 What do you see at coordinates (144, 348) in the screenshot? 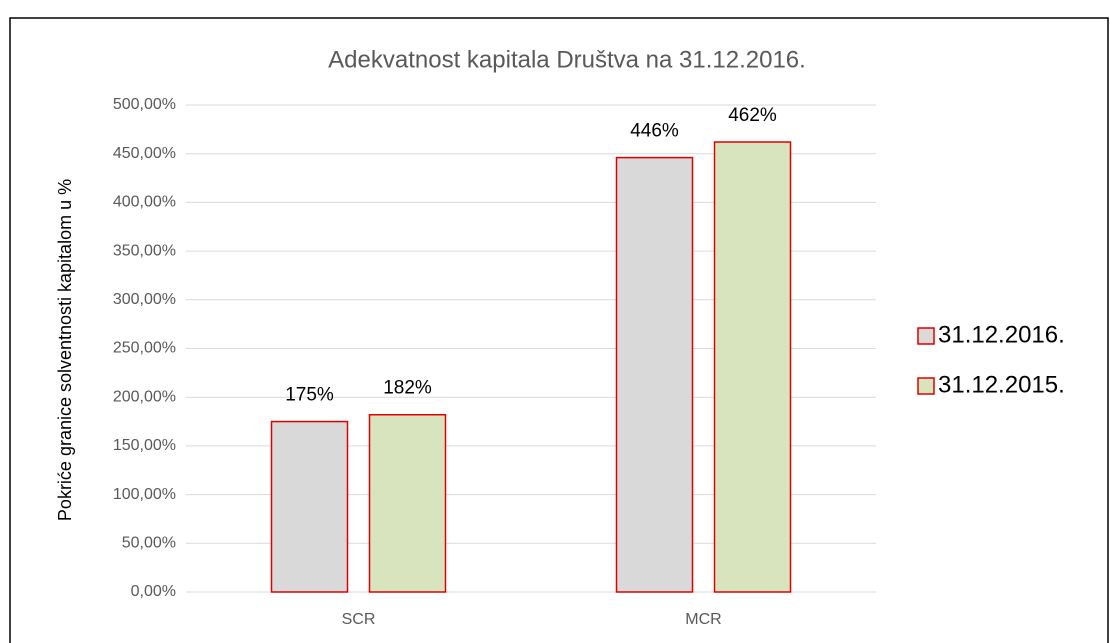
I see `y-tick-label: 250,00%` at bounding box center [144, 348].